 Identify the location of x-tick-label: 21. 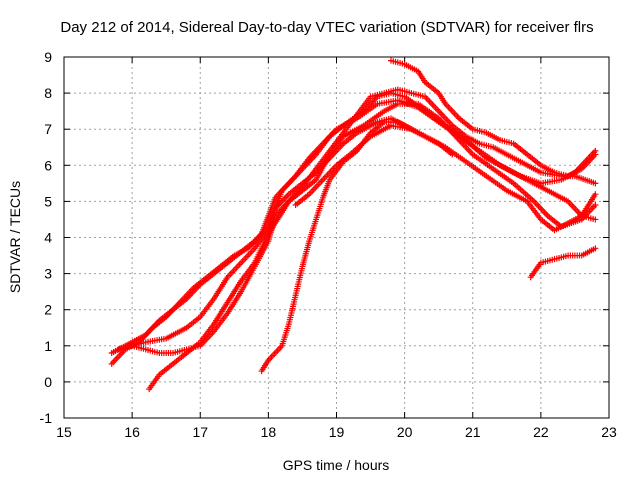
(473, 432).